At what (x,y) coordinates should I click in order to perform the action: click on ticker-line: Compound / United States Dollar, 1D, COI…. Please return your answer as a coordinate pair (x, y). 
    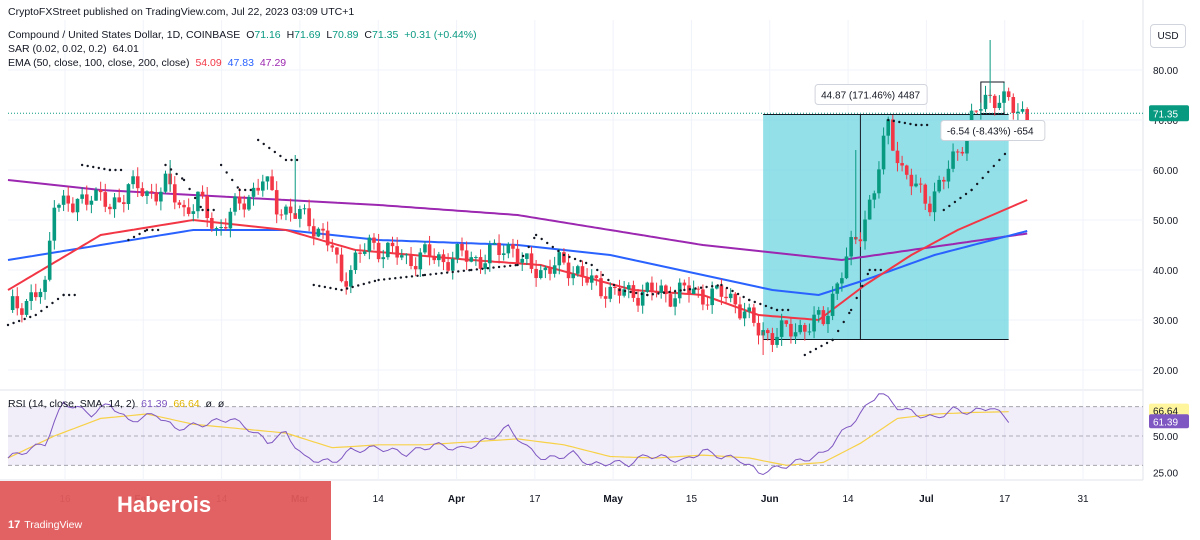
    Looking at the image, I should click on (244, 35).